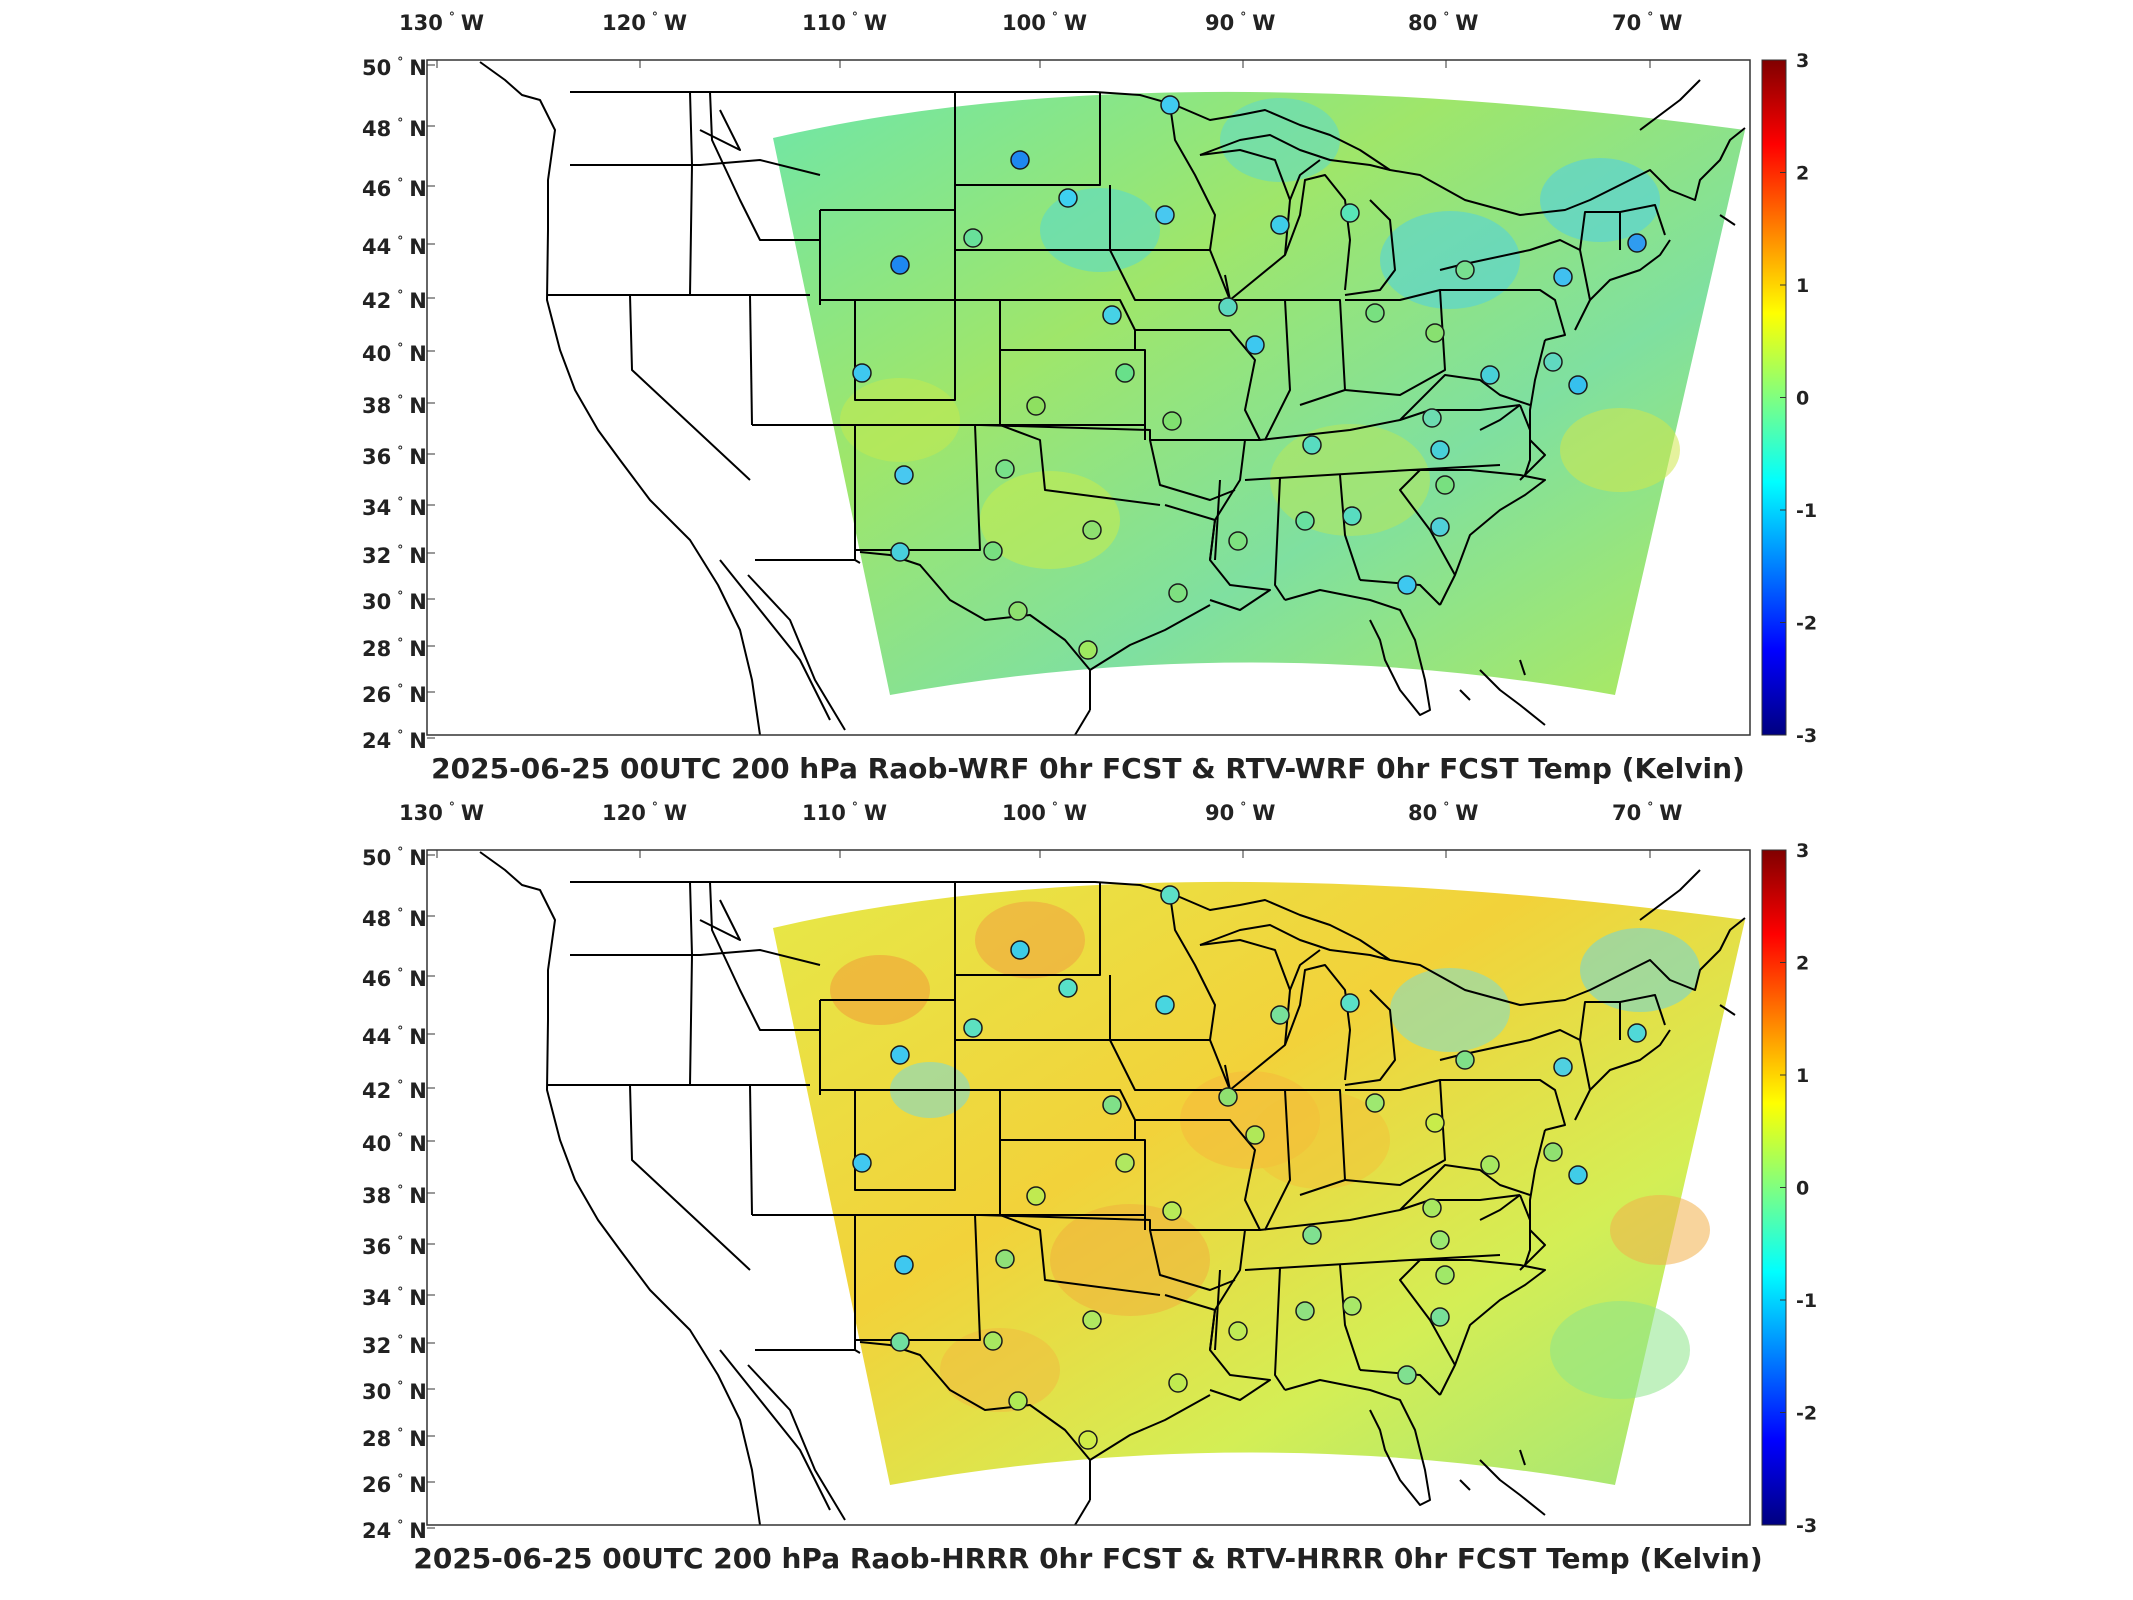  Describe the element at coordinates (394, 405) in the screenshot. I see `lat-tick-label: 38 ° N` at that location.